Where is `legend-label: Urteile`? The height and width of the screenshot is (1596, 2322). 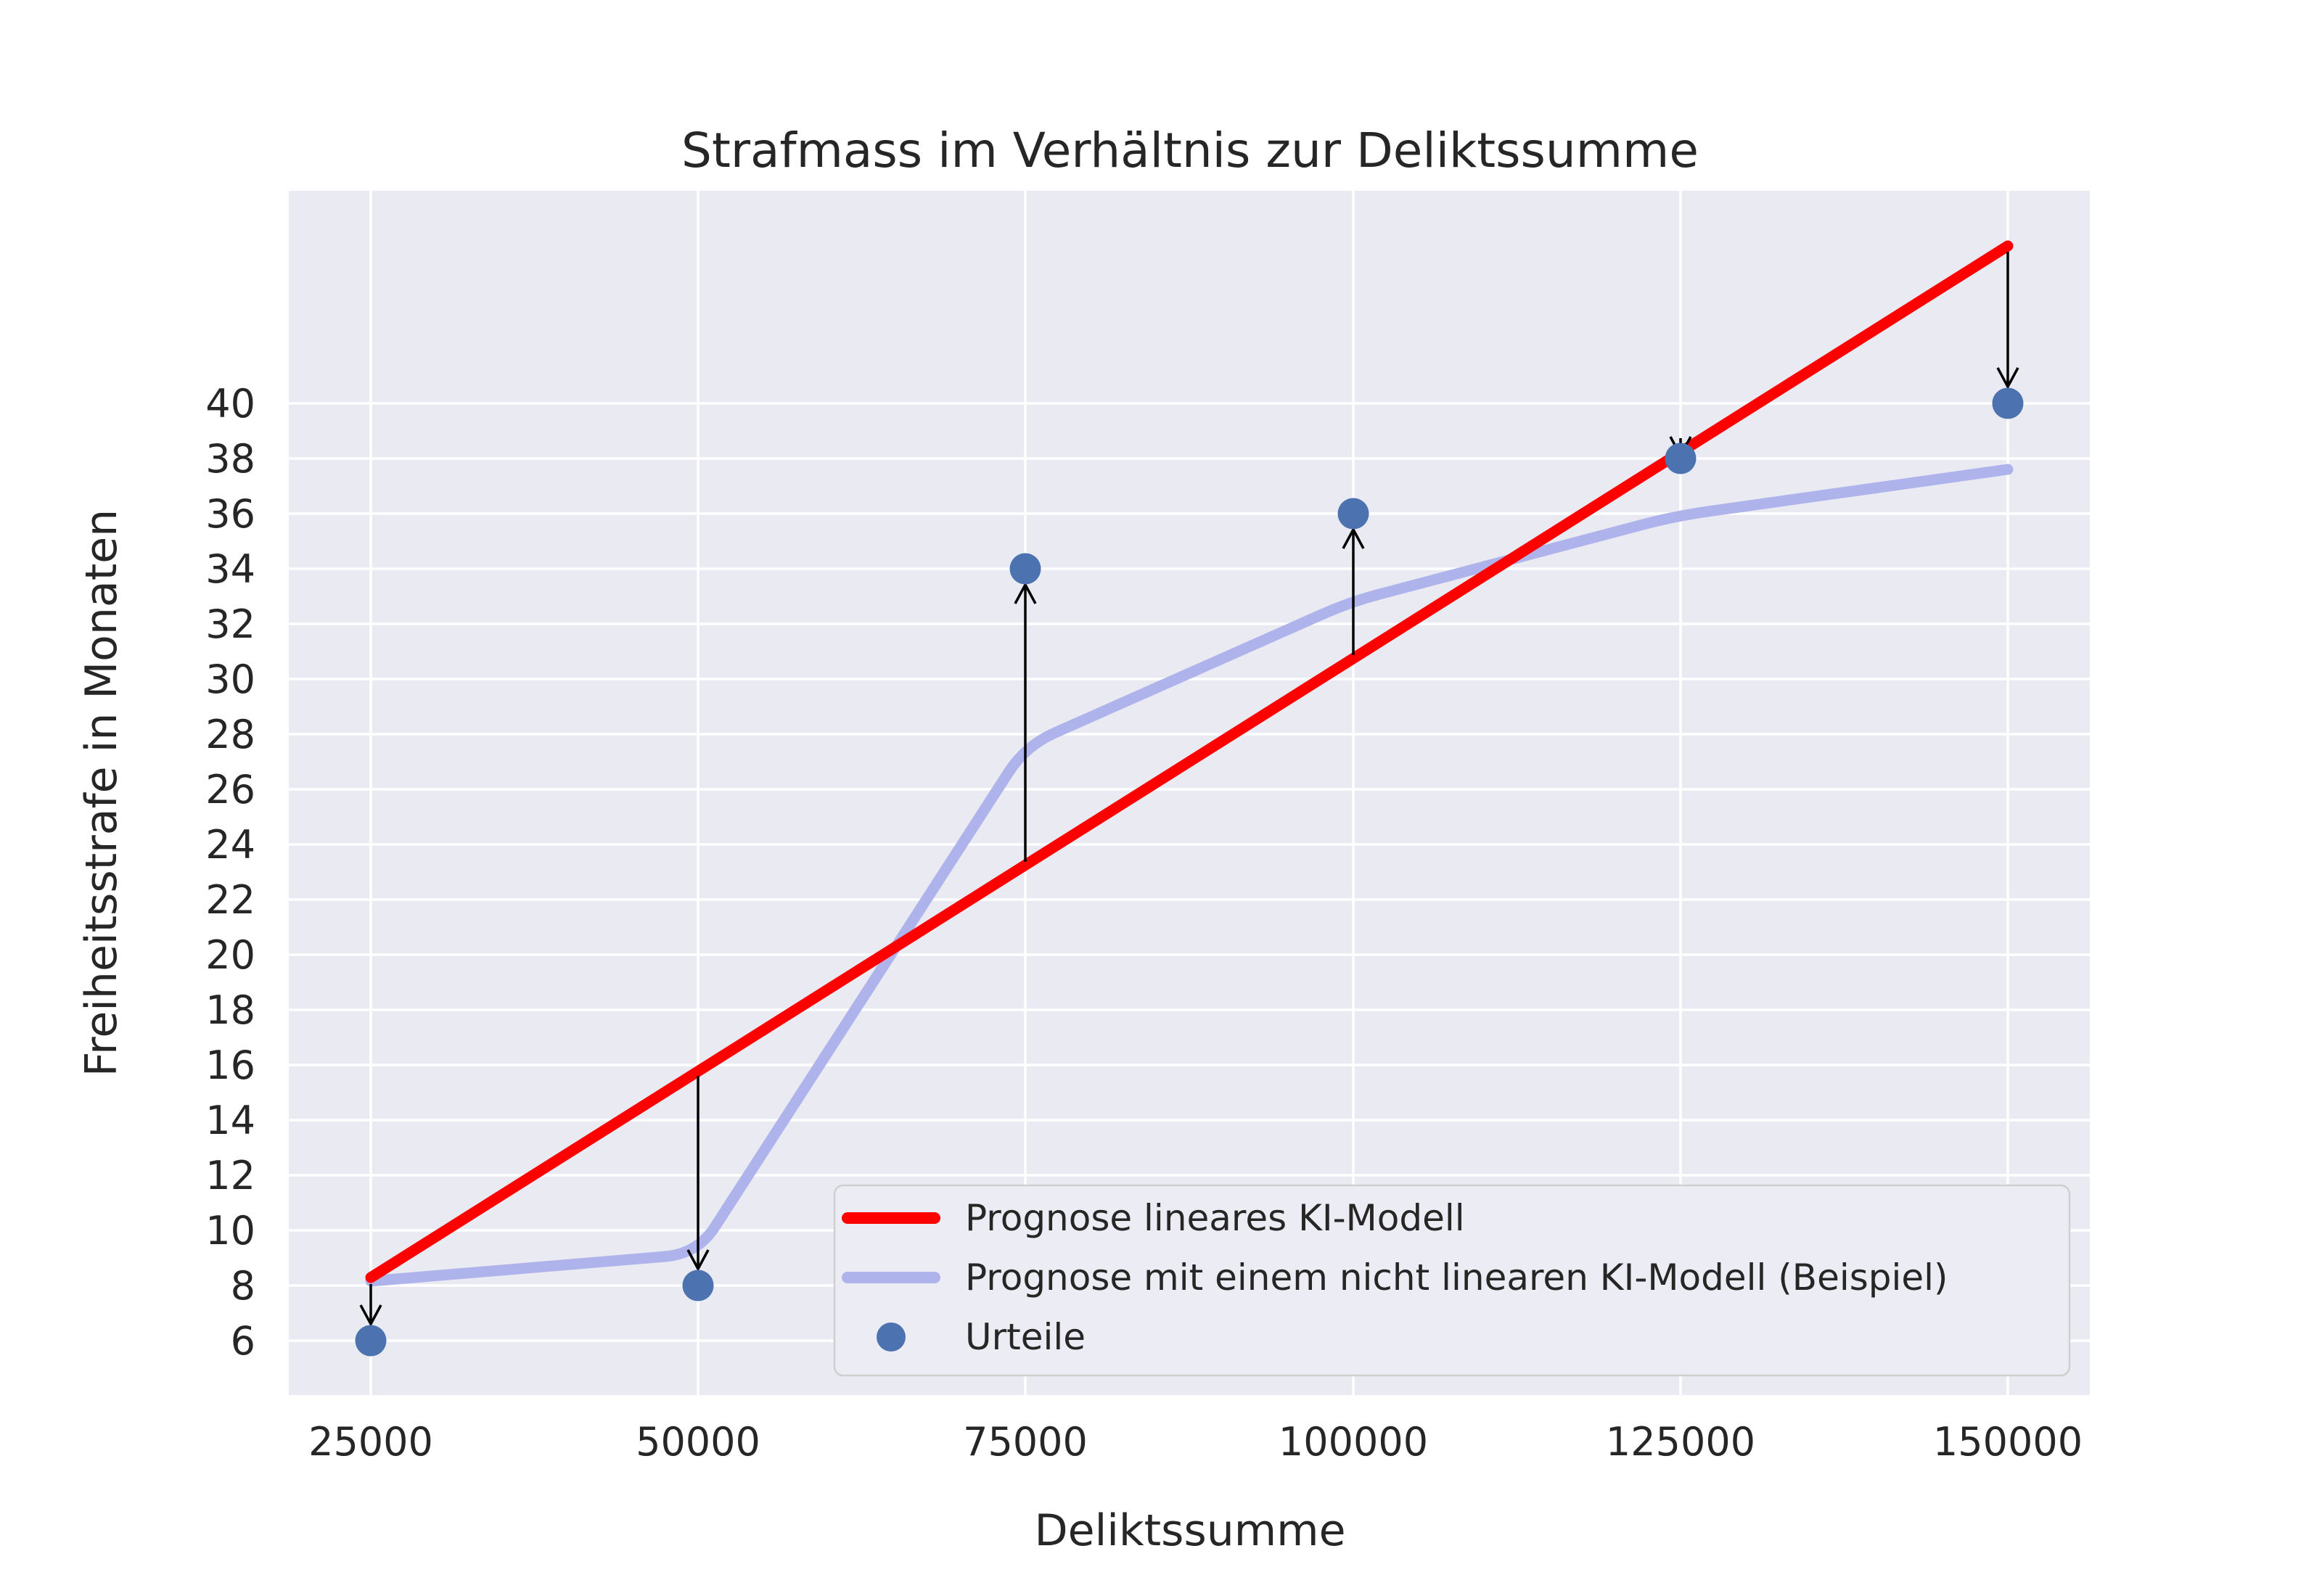 legend-label: Urteile is located at coordinates (1025, 1337).